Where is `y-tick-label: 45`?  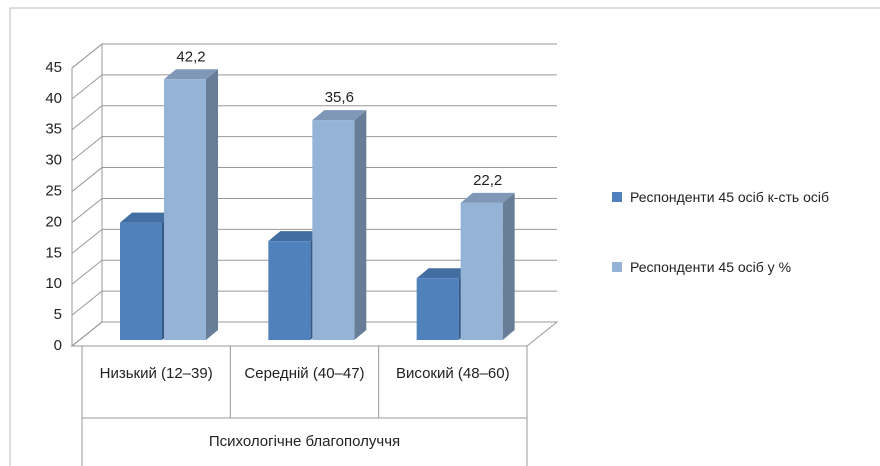
y-tick-label: 45 is located at coordinates (53, 67).